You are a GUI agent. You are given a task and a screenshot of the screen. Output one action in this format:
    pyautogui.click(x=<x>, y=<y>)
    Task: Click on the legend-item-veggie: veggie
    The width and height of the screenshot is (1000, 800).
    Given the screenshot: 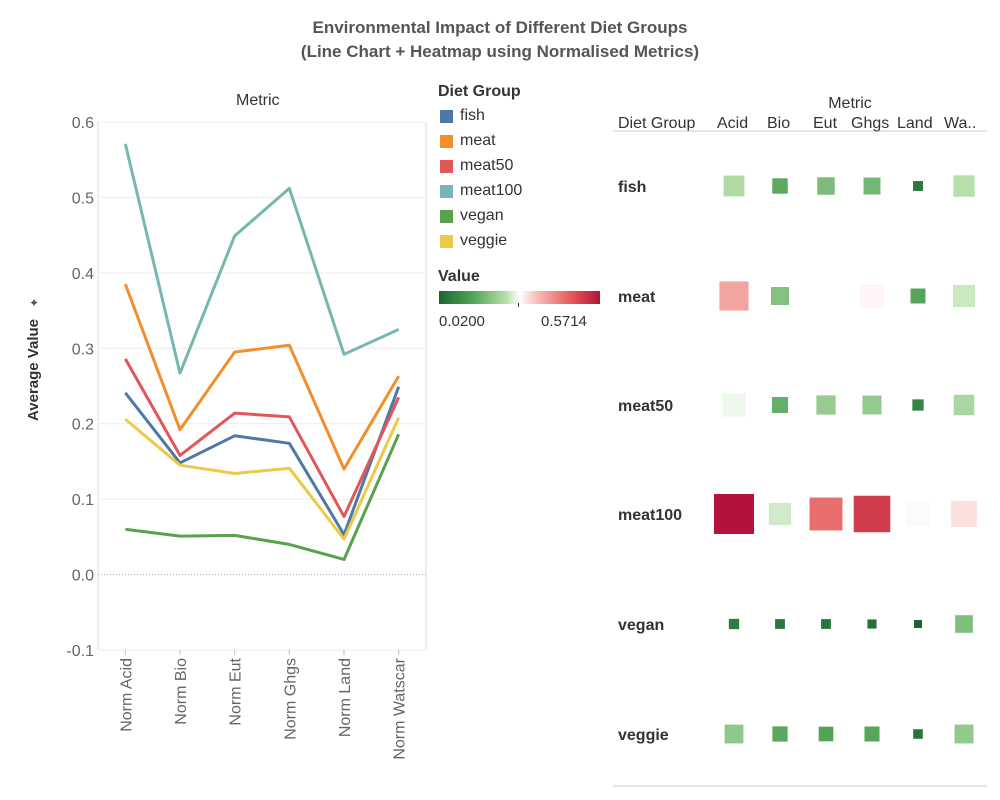 What is the action you would take?
    pyautogui.click(x=473, y=241)
    